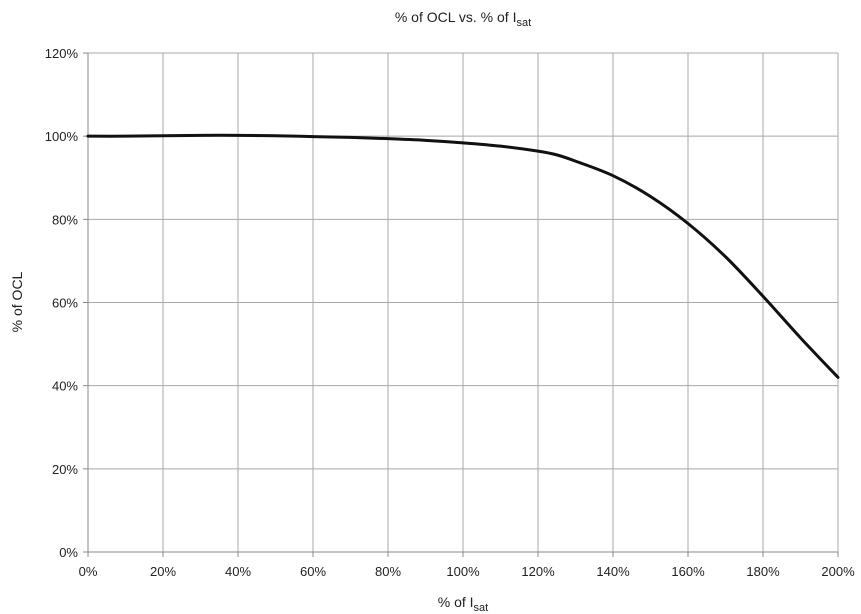  What do you see at coordinates (65, 386) in the screenshot?
I see `y-tick-label: 40%` at bounding box center [65, 386].